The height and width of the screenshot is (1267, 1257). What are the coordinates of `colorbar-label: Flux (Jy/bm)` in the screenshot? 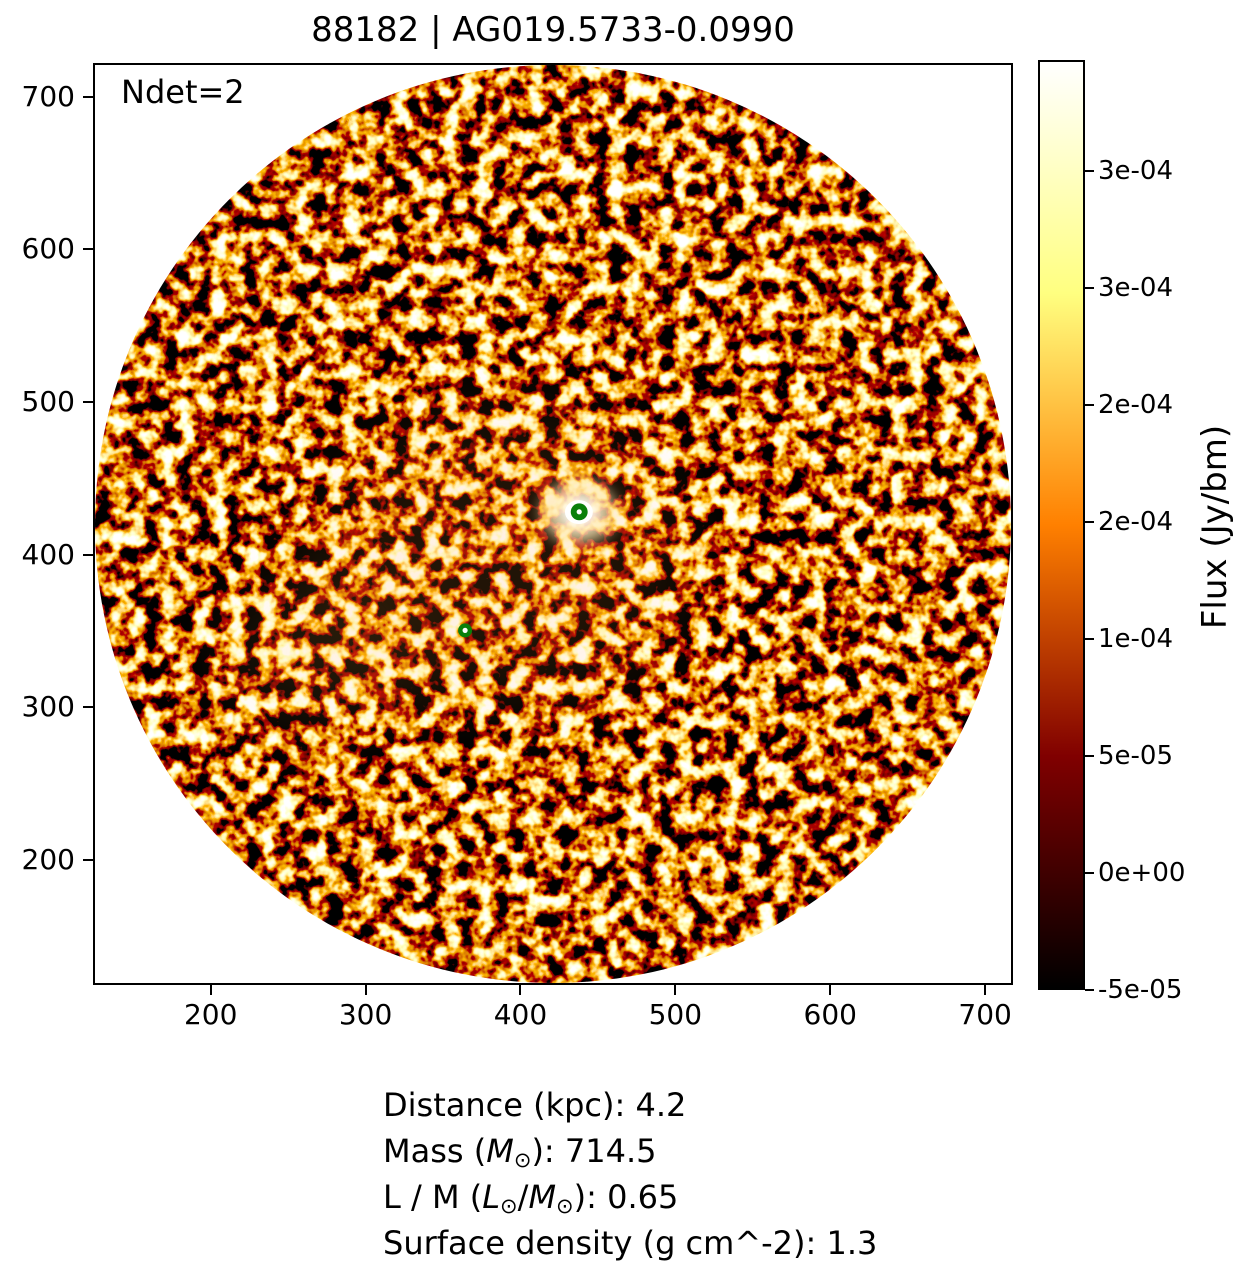 It's located at (1215, 527).